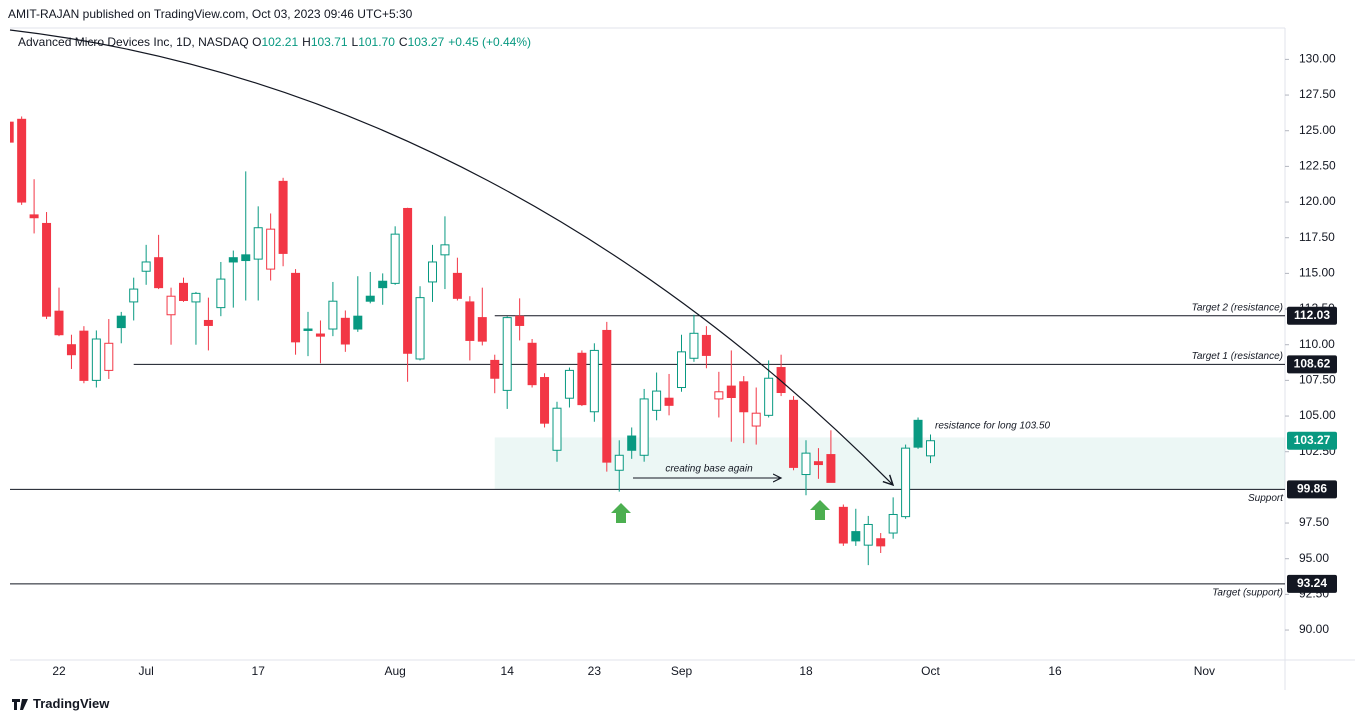  What do you see at coordinates (376, 42) in the screenshot?
I see `field-value: 101.70` at bounding box center [376, 42].